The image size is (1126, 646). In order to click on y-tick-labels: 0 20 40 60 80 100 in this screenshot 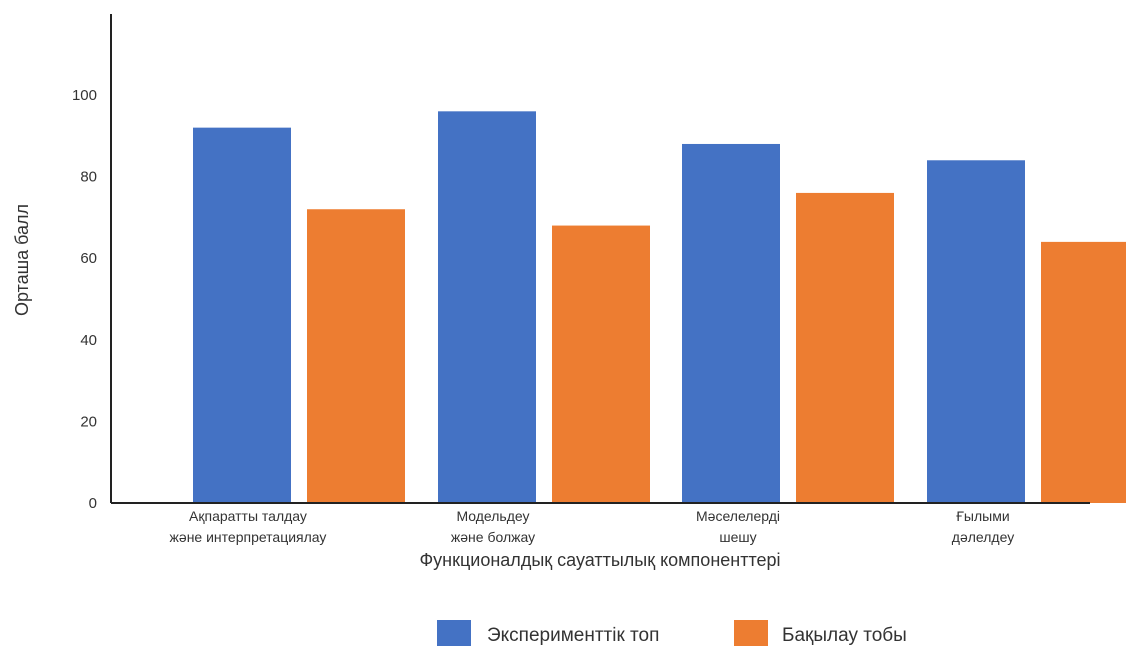, I will do `click(84, 299)`.